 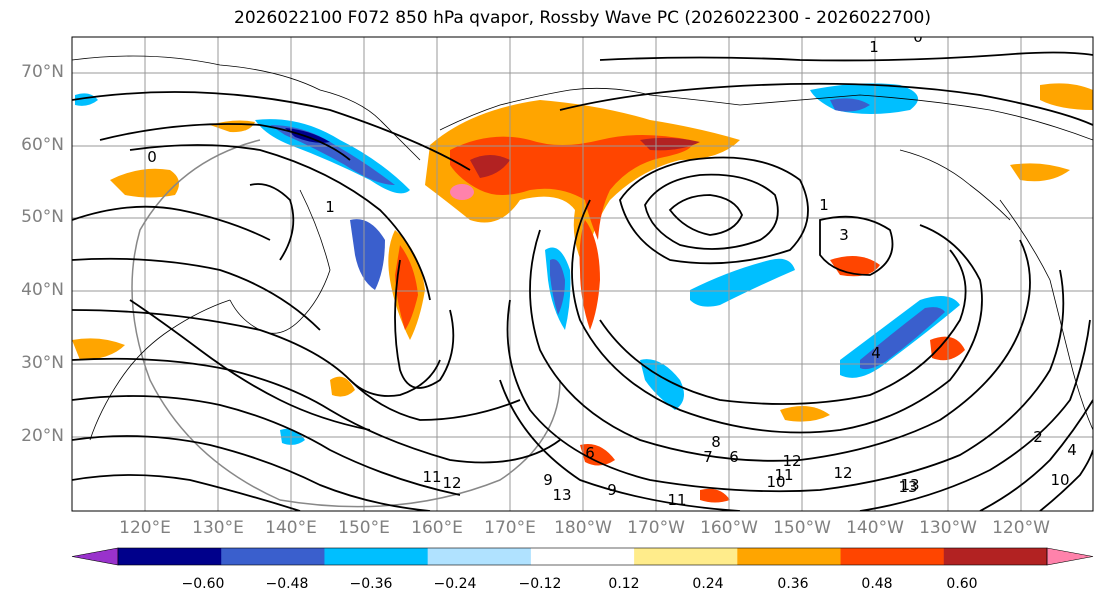 I want to click on colorbar-tick: −0.60, so click(x=203, y=584).